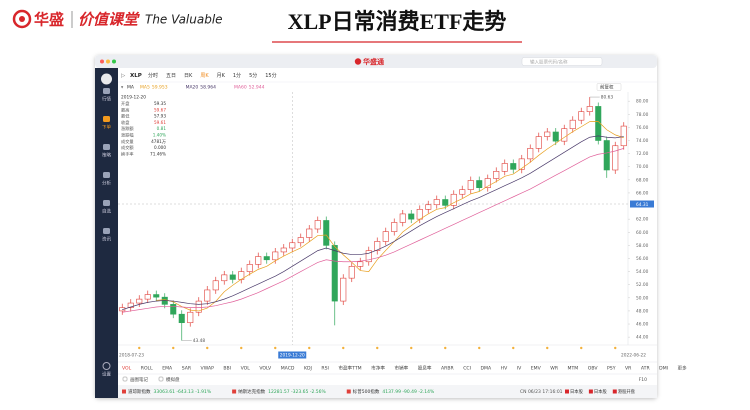  What do you see at coordinates (106, 79) in the screenshot?
I see `avatar` at bounding box center [106, 79].